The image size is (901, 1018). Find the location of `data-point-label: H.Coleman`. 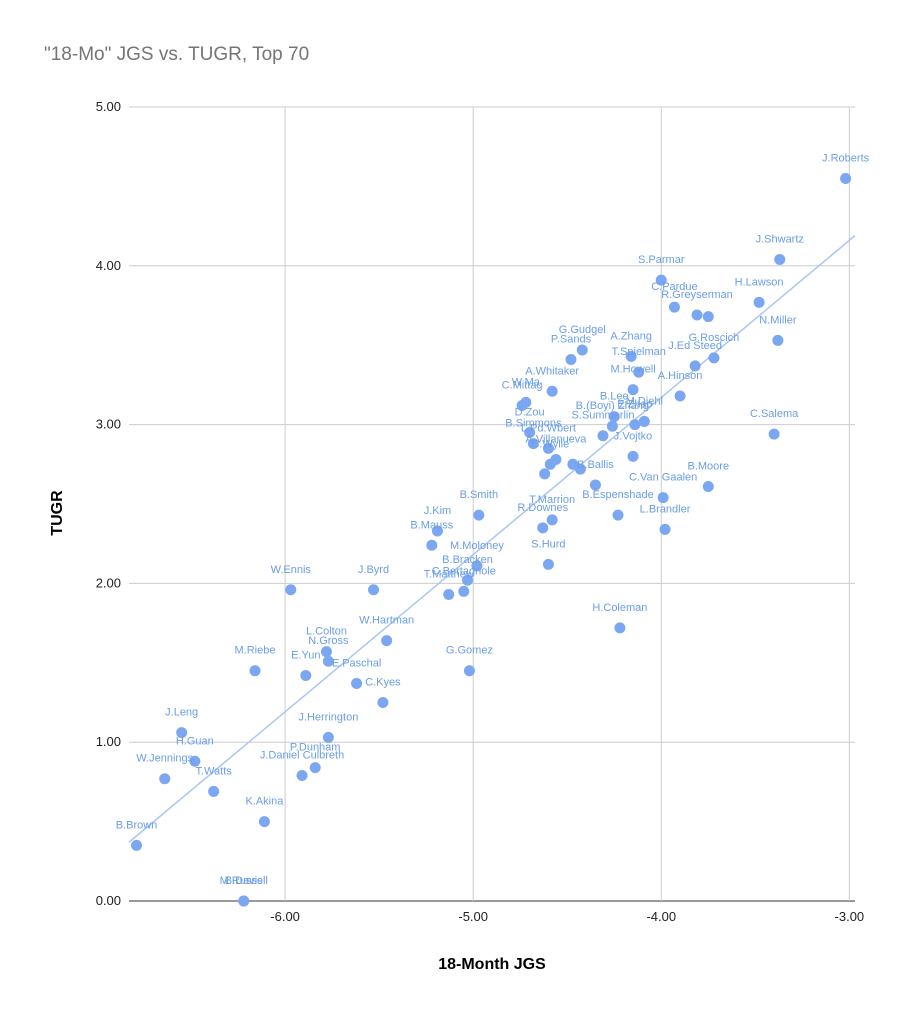

data-point-label: H.Coleman is located at coordinates (619, 608).